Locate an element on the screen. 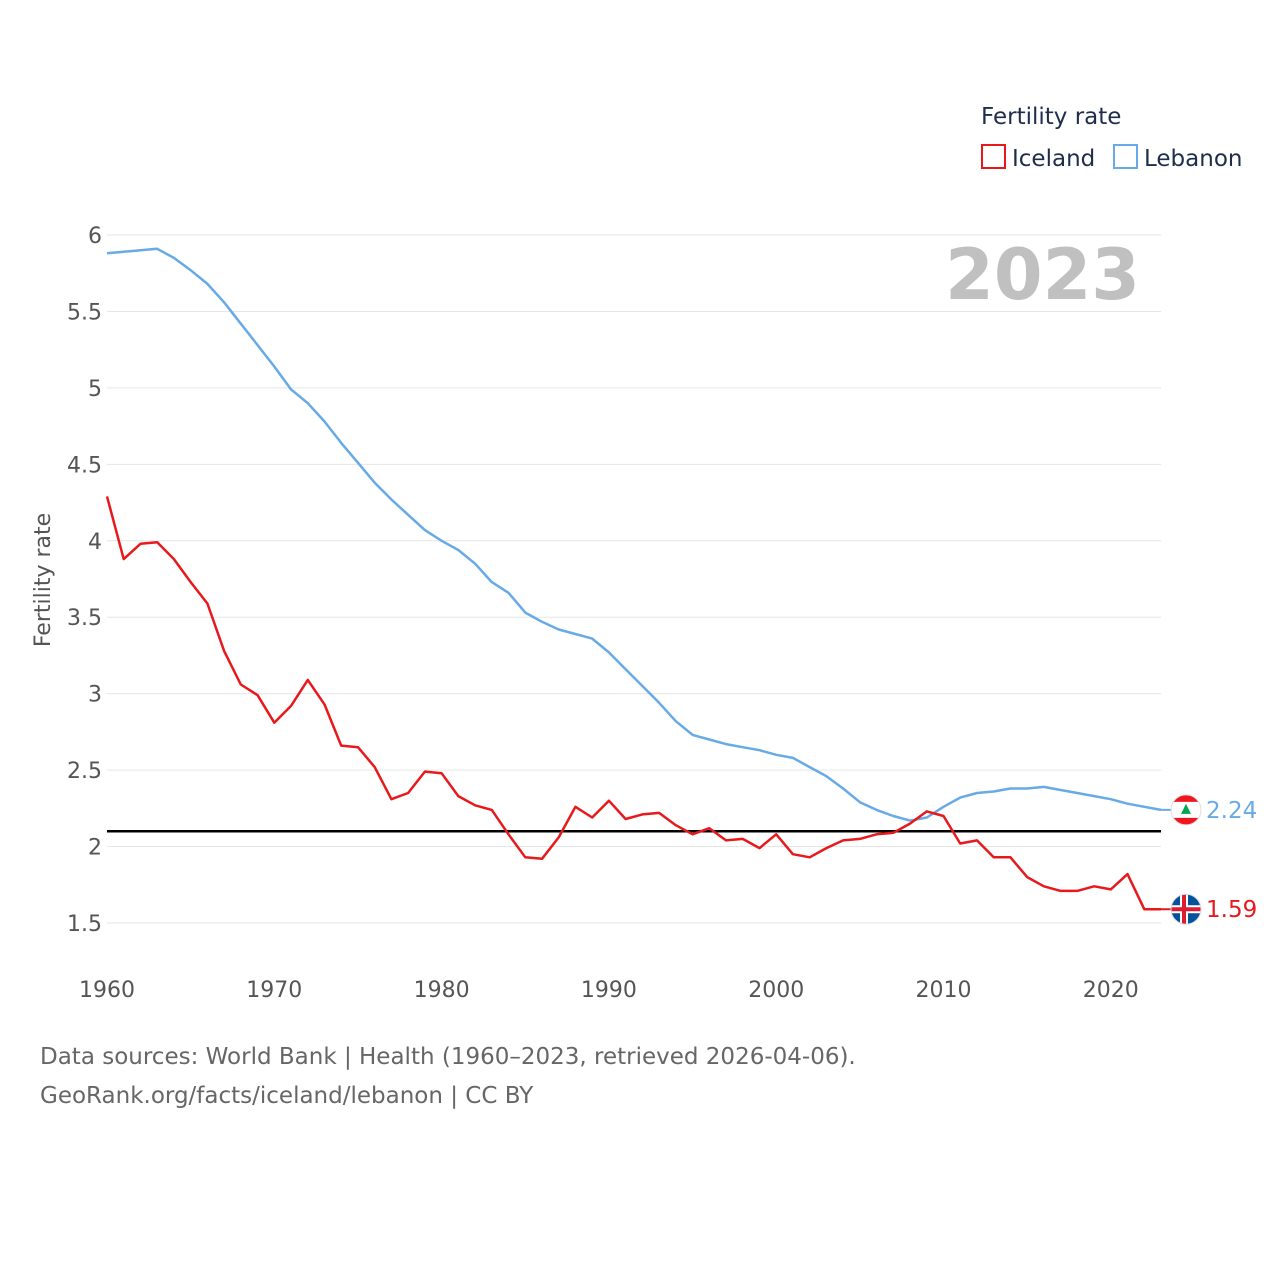  legend-item-iceland: Iceland is located at coordinates (1038, 158).